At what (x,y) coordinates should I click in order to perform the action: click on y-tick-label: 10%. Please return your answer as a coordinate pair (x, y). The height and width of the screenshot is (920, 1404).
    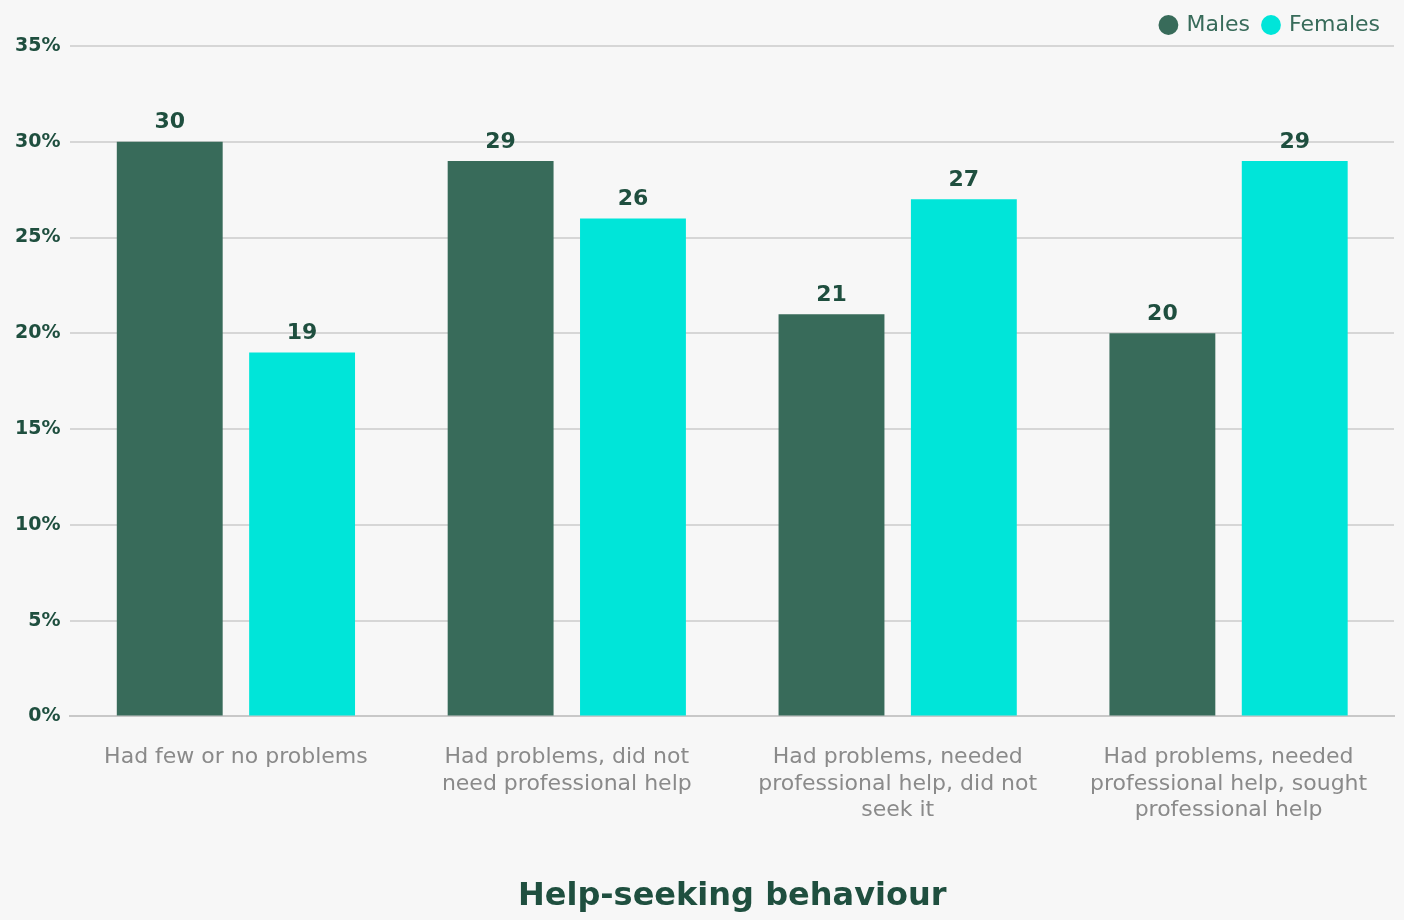
    Looking at the image, I should click on (37, 522).